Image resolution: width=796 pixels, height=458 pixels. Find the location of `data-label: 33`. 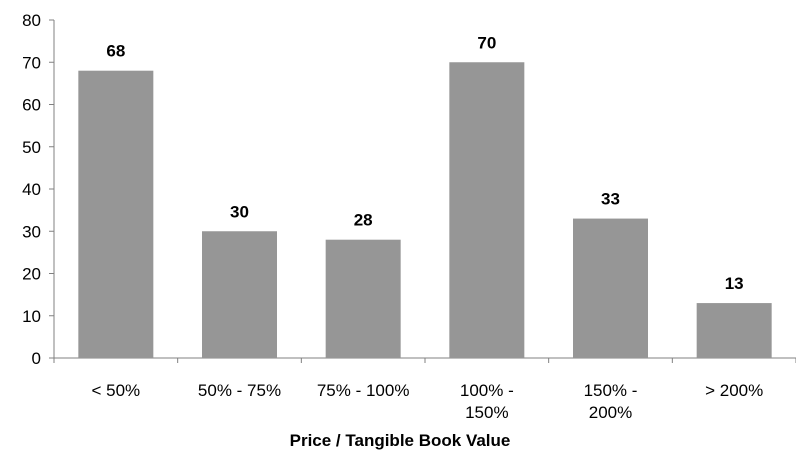

data-label: 33 is located at coordinates (610, 199).